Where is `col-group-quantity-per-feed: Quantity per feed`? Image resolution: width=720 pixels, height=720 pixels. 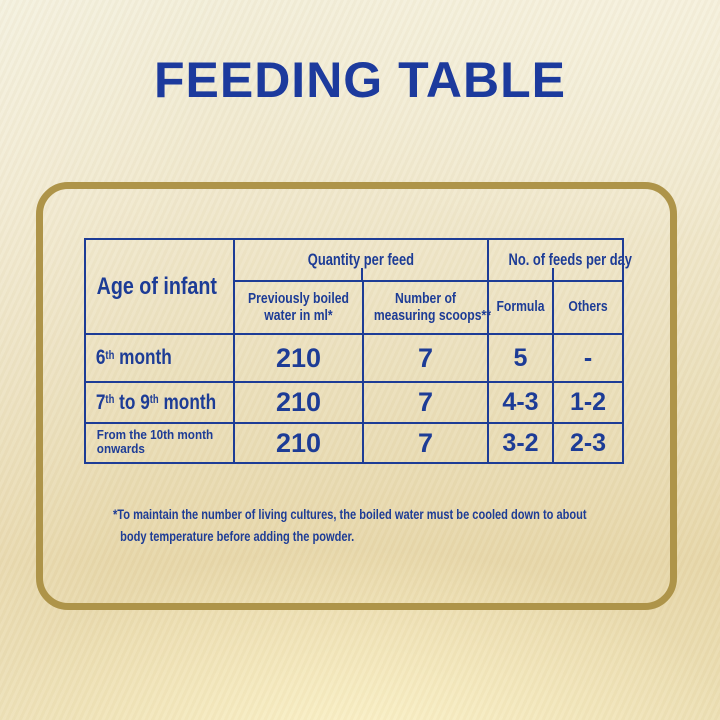 col-group-quantity-per-feed: Quantity per feed is located at coordinates (361, 260).